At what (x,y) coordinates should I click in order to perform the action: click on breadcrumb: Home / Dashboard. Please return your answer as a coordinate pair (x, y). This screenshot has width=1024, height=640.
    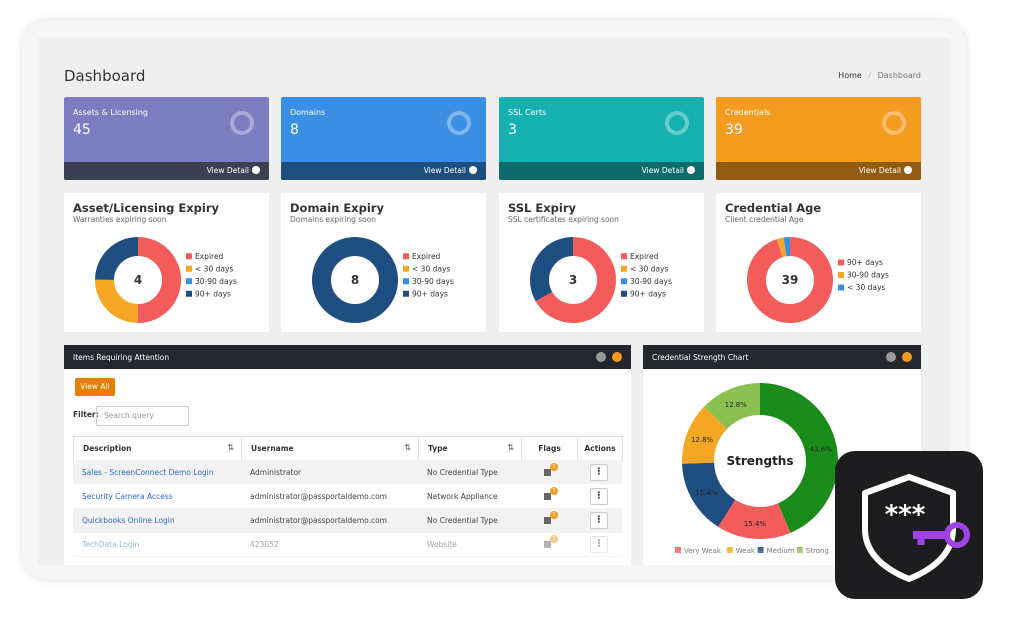
    Looking at the image, I should click on (879, 75).